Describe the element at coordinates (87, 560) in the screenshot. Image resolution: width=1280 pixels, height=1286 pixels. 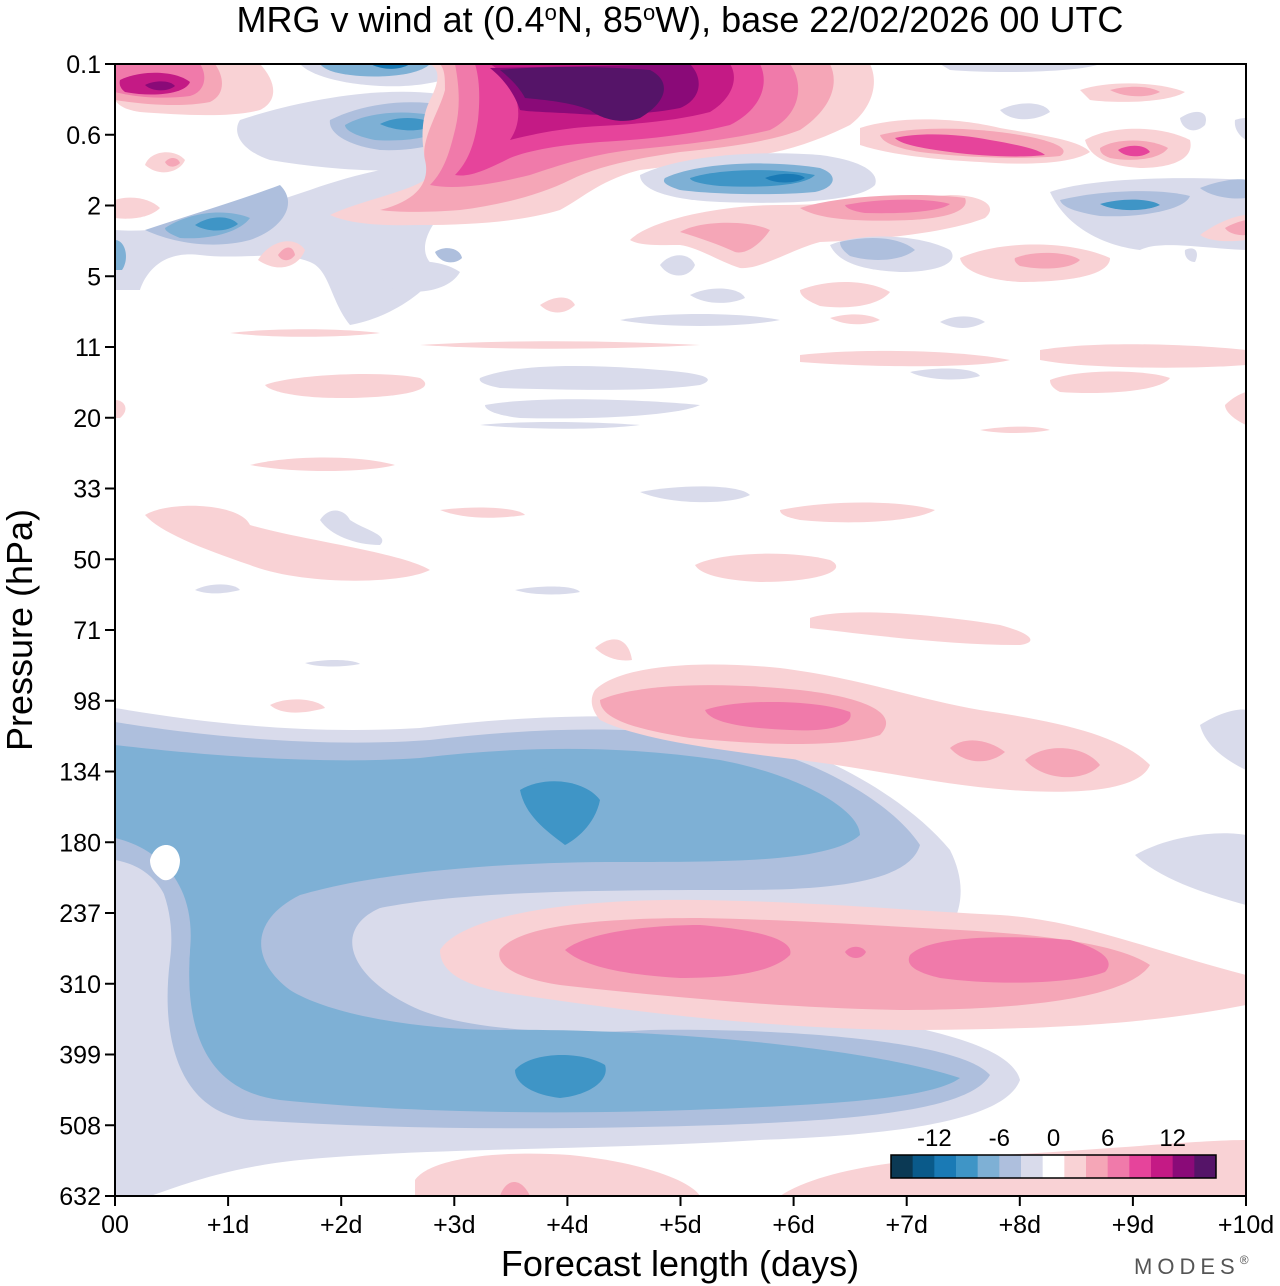
I see `y-tick-label: 50` at that location.